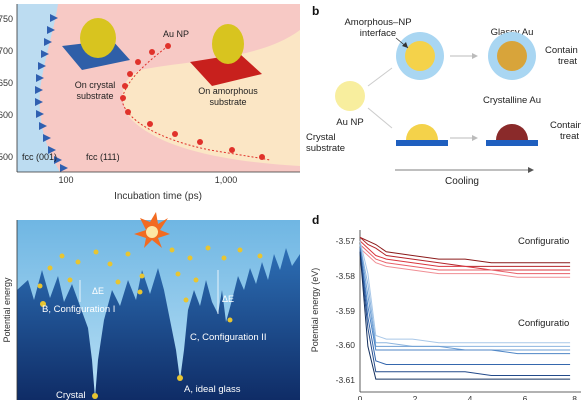  Describe the element at coordinates (65, 180) in the screenshot. I see `x-tick: 100` at that location.